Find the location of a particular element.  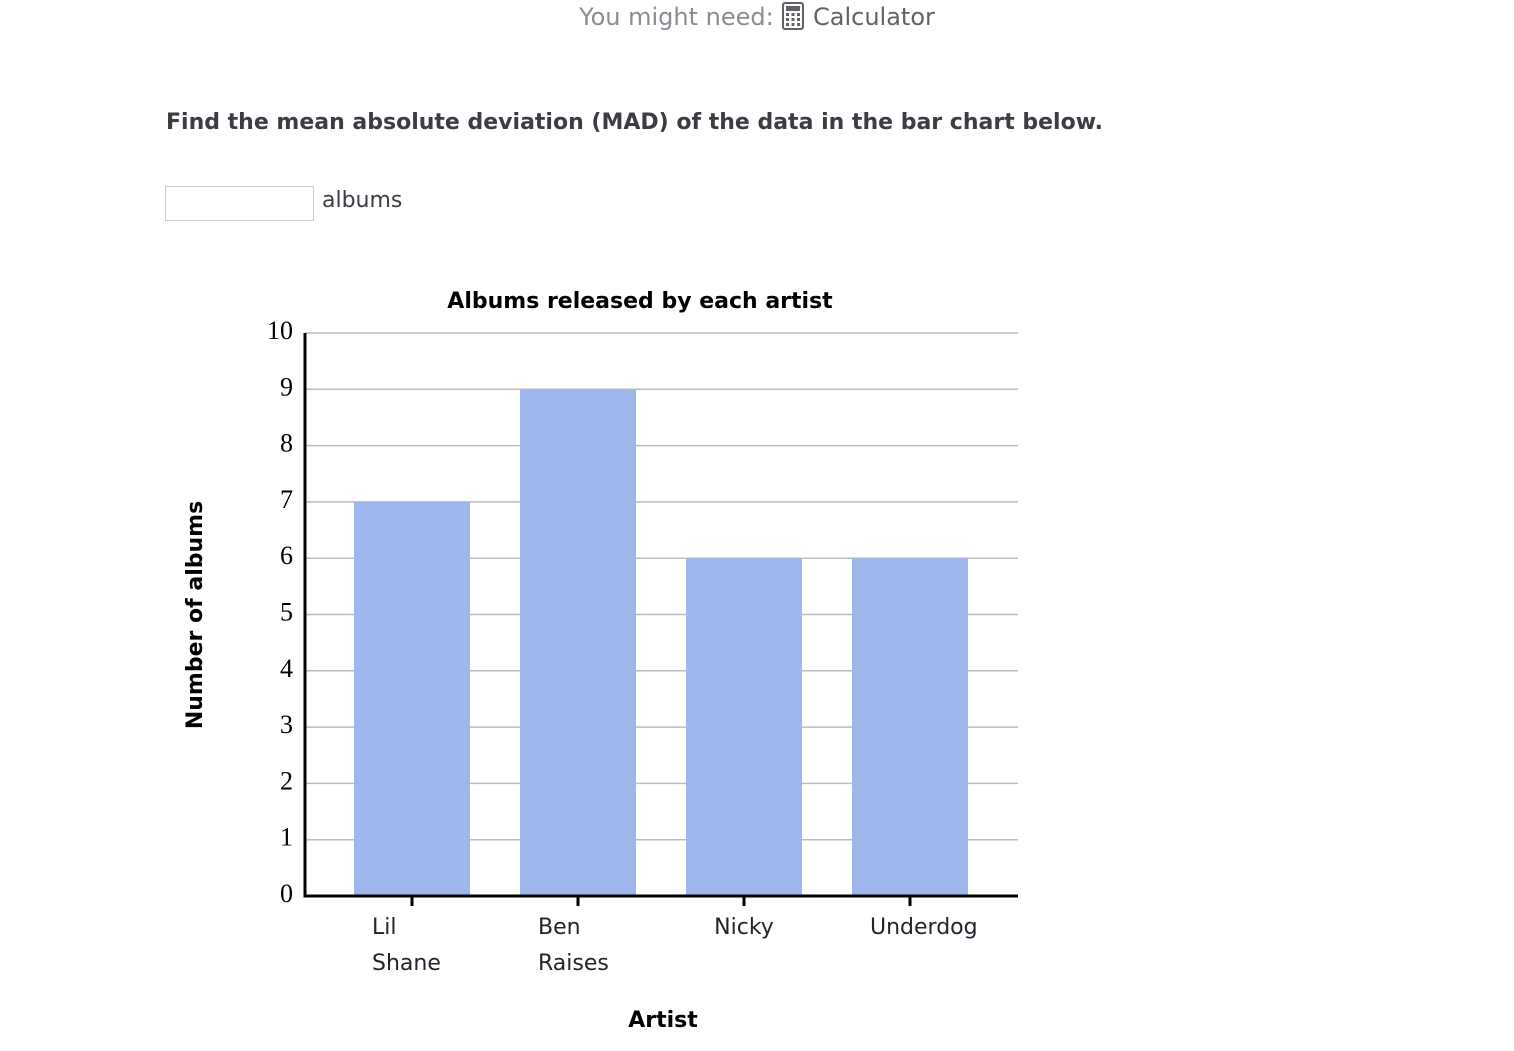

answer-input is located at coordinates (239, 203).